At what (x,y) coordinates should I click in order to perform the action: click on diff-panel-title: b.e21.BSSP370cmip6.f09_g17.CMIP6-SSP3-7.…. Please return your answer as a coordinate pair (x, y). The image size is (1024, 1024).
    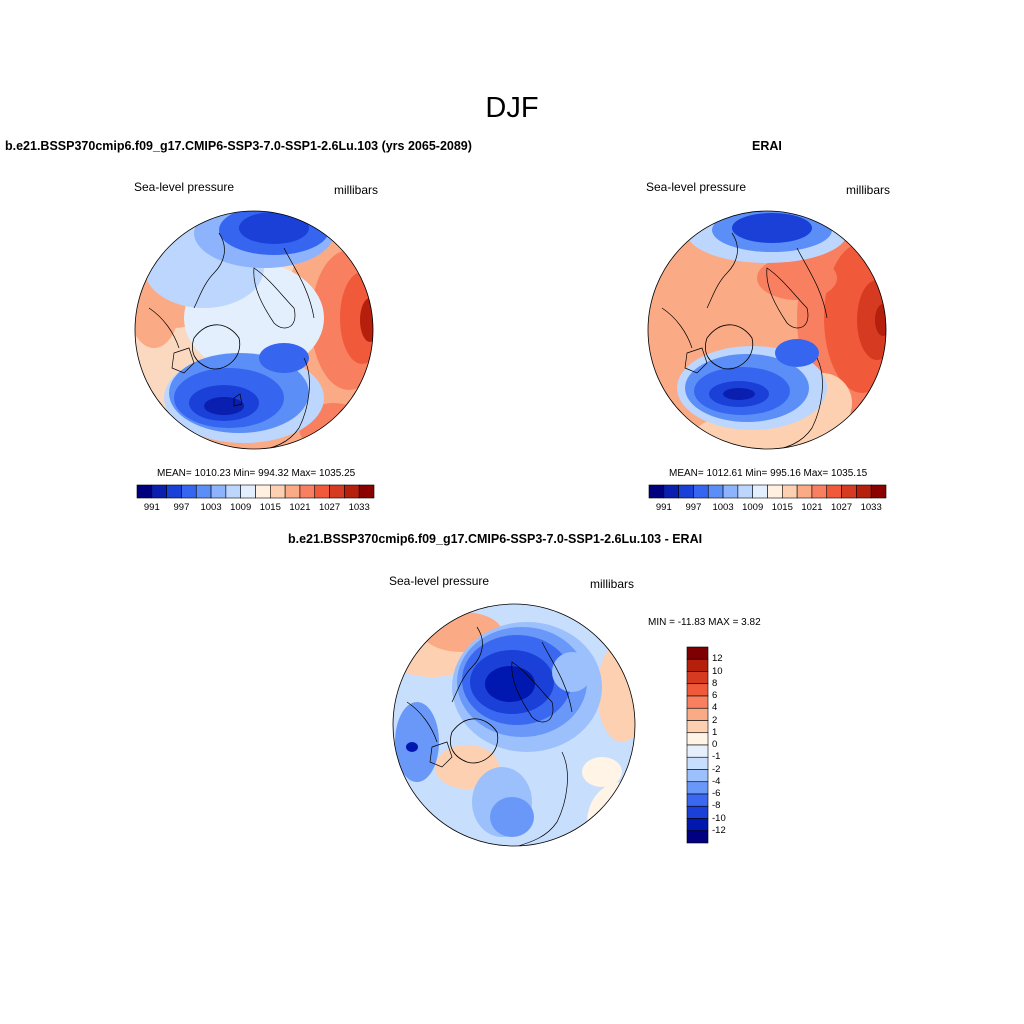
    Looking at the image, I should click on (495, 539).